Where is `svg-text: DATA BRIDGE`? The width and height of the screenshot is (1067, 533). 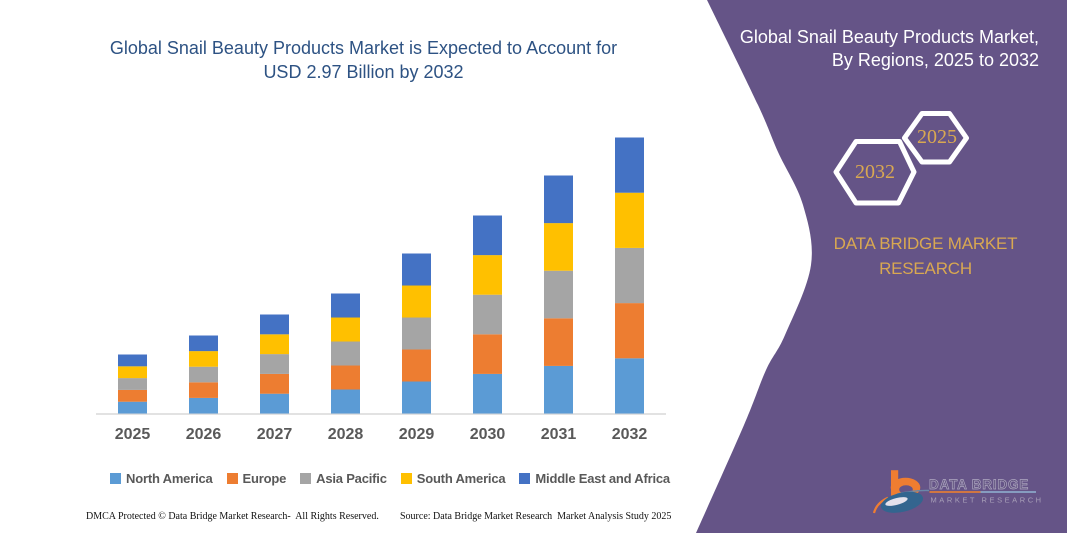 svg-text: DATA BRIDGE is located at coordinates (979, 484).